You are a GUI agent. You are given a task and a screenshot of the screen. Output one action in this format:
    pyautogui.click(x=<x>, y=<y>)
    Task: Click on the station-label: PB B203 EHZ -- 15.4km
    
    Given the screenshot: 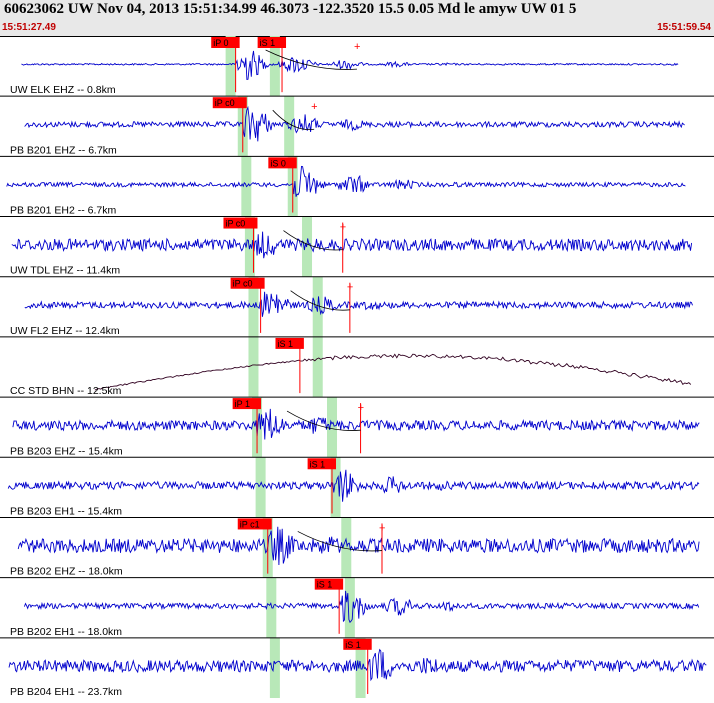 What is the action you would take?
    pyautogui.click(x=66, y=451)
    